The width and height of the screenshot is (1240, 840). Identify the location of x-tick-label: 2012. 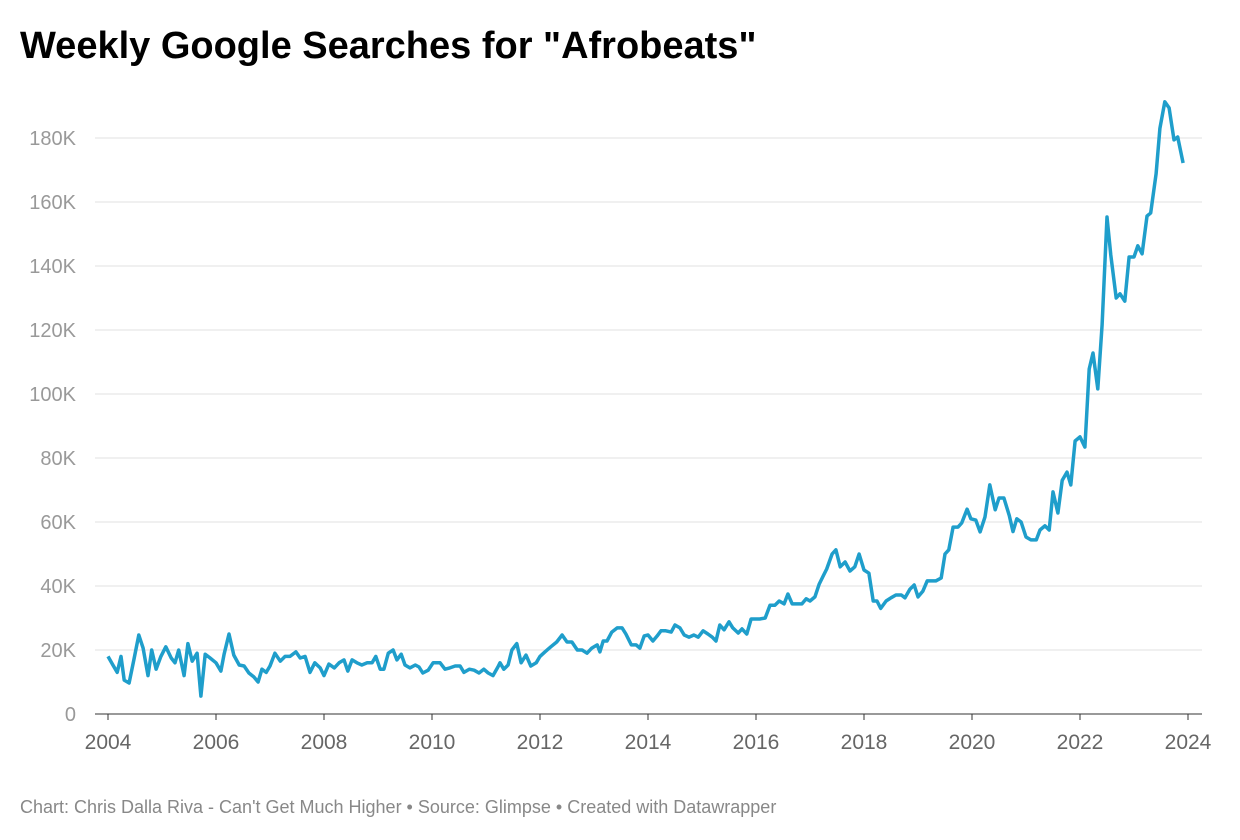
(540, 742).